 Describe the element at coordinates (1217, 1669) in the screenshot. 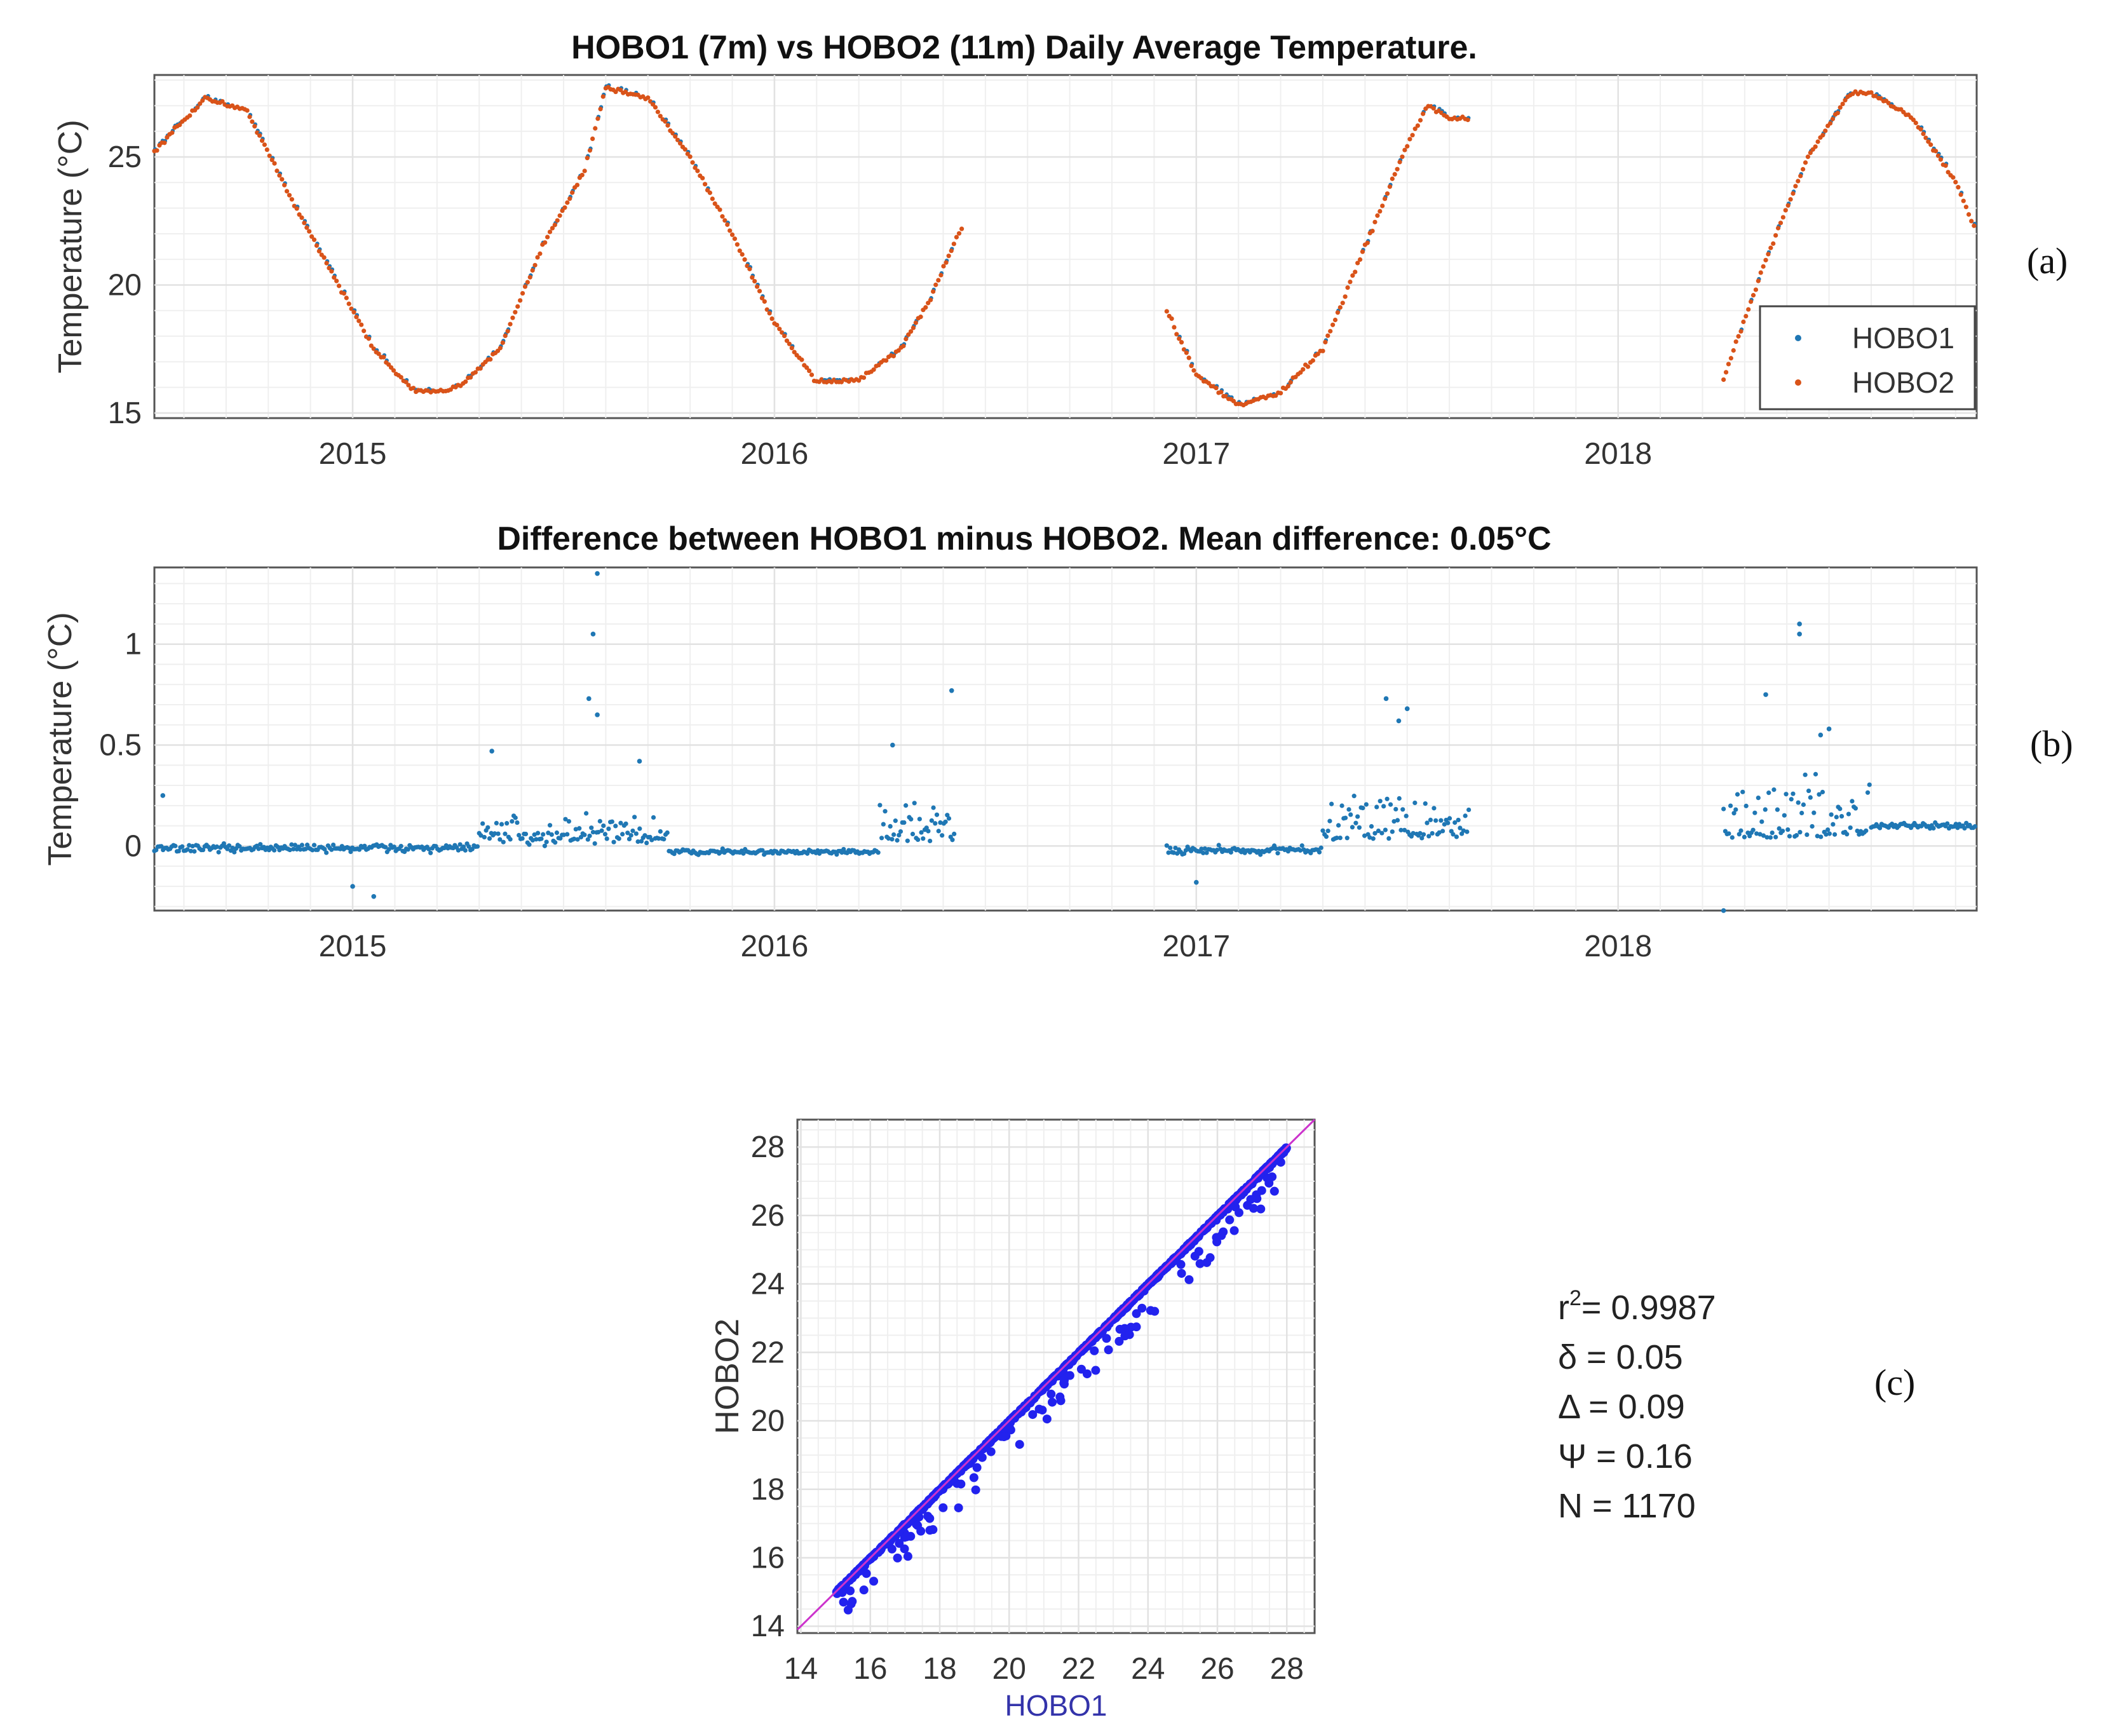

I see `x-tick-label: 26` at that location.